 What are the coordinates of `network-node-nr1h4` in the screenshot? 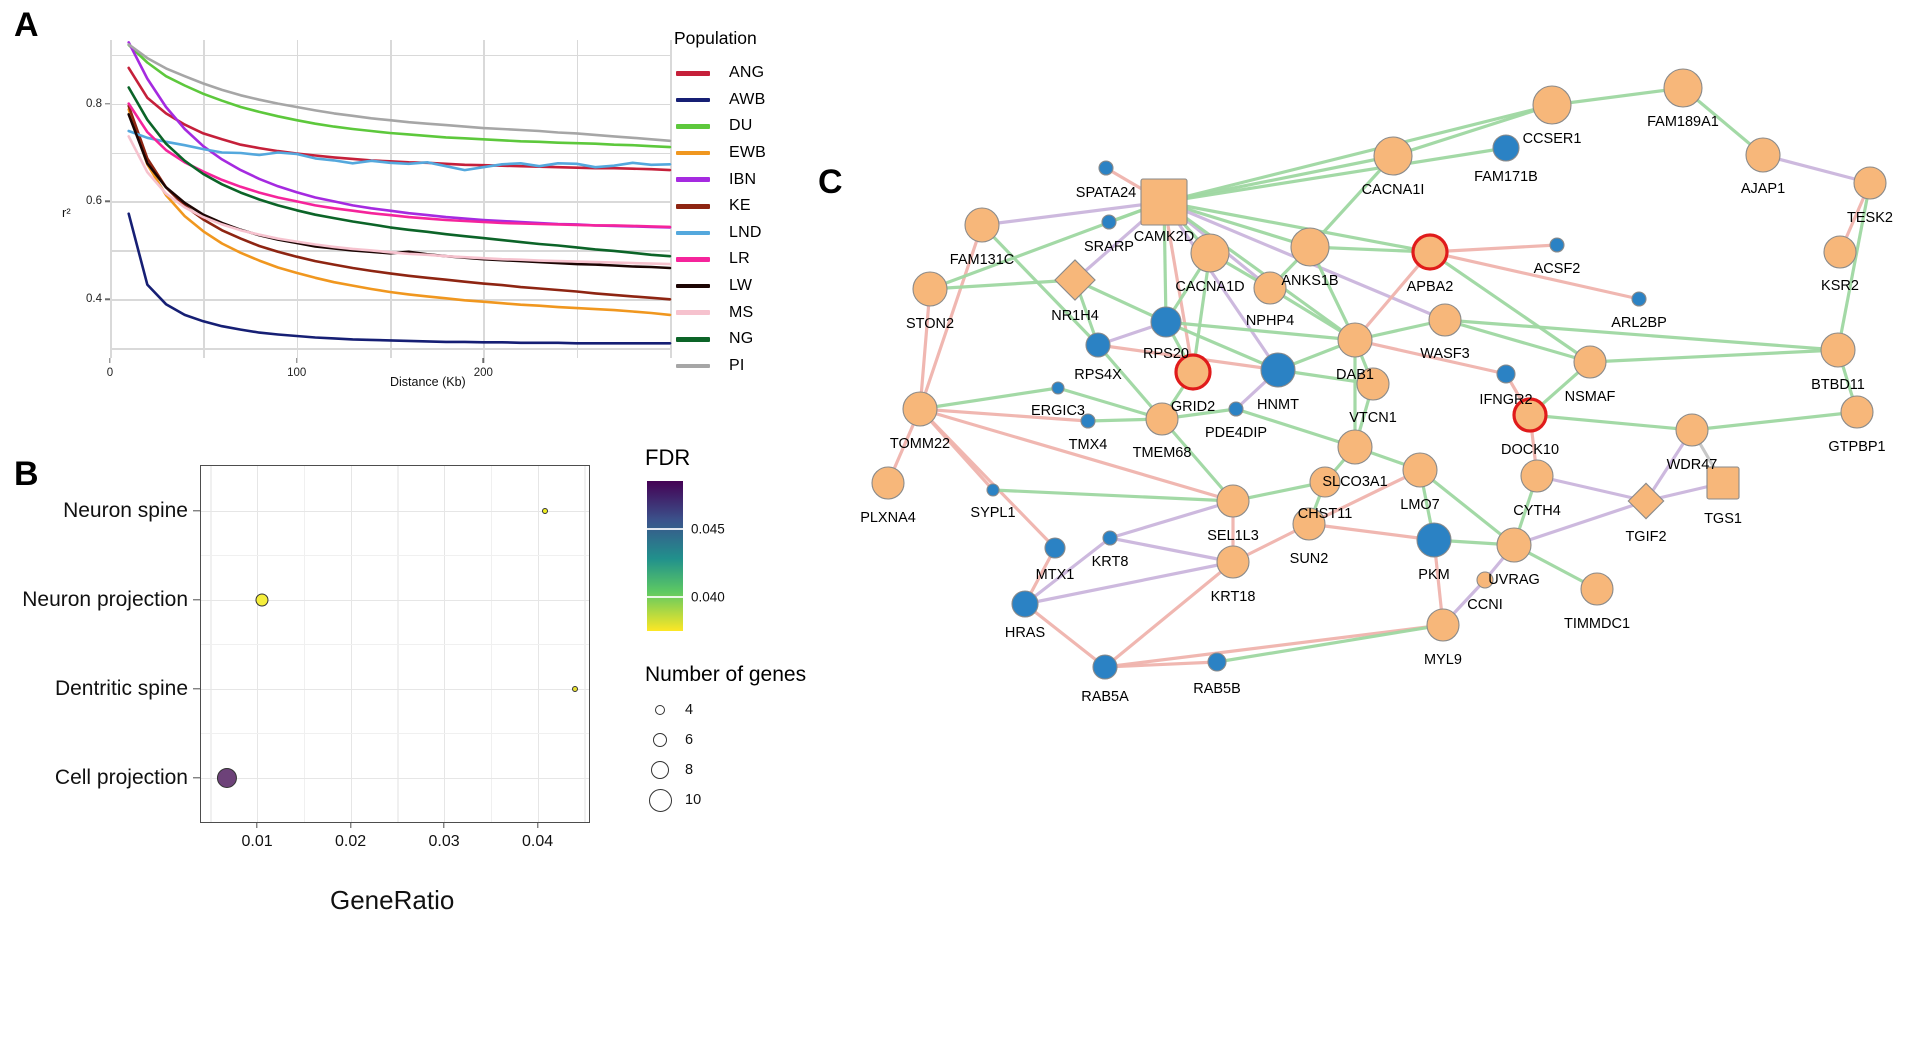 It's located at (1075, 280).